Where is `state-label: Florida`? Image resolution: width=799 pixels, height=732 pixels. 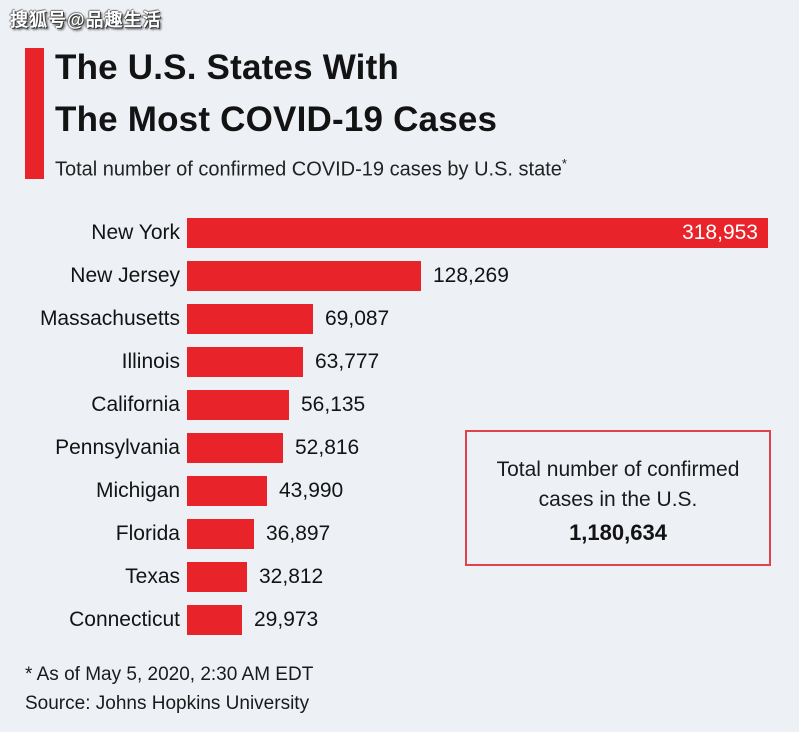
state-label: Florida is located at coordinates (147, 533).